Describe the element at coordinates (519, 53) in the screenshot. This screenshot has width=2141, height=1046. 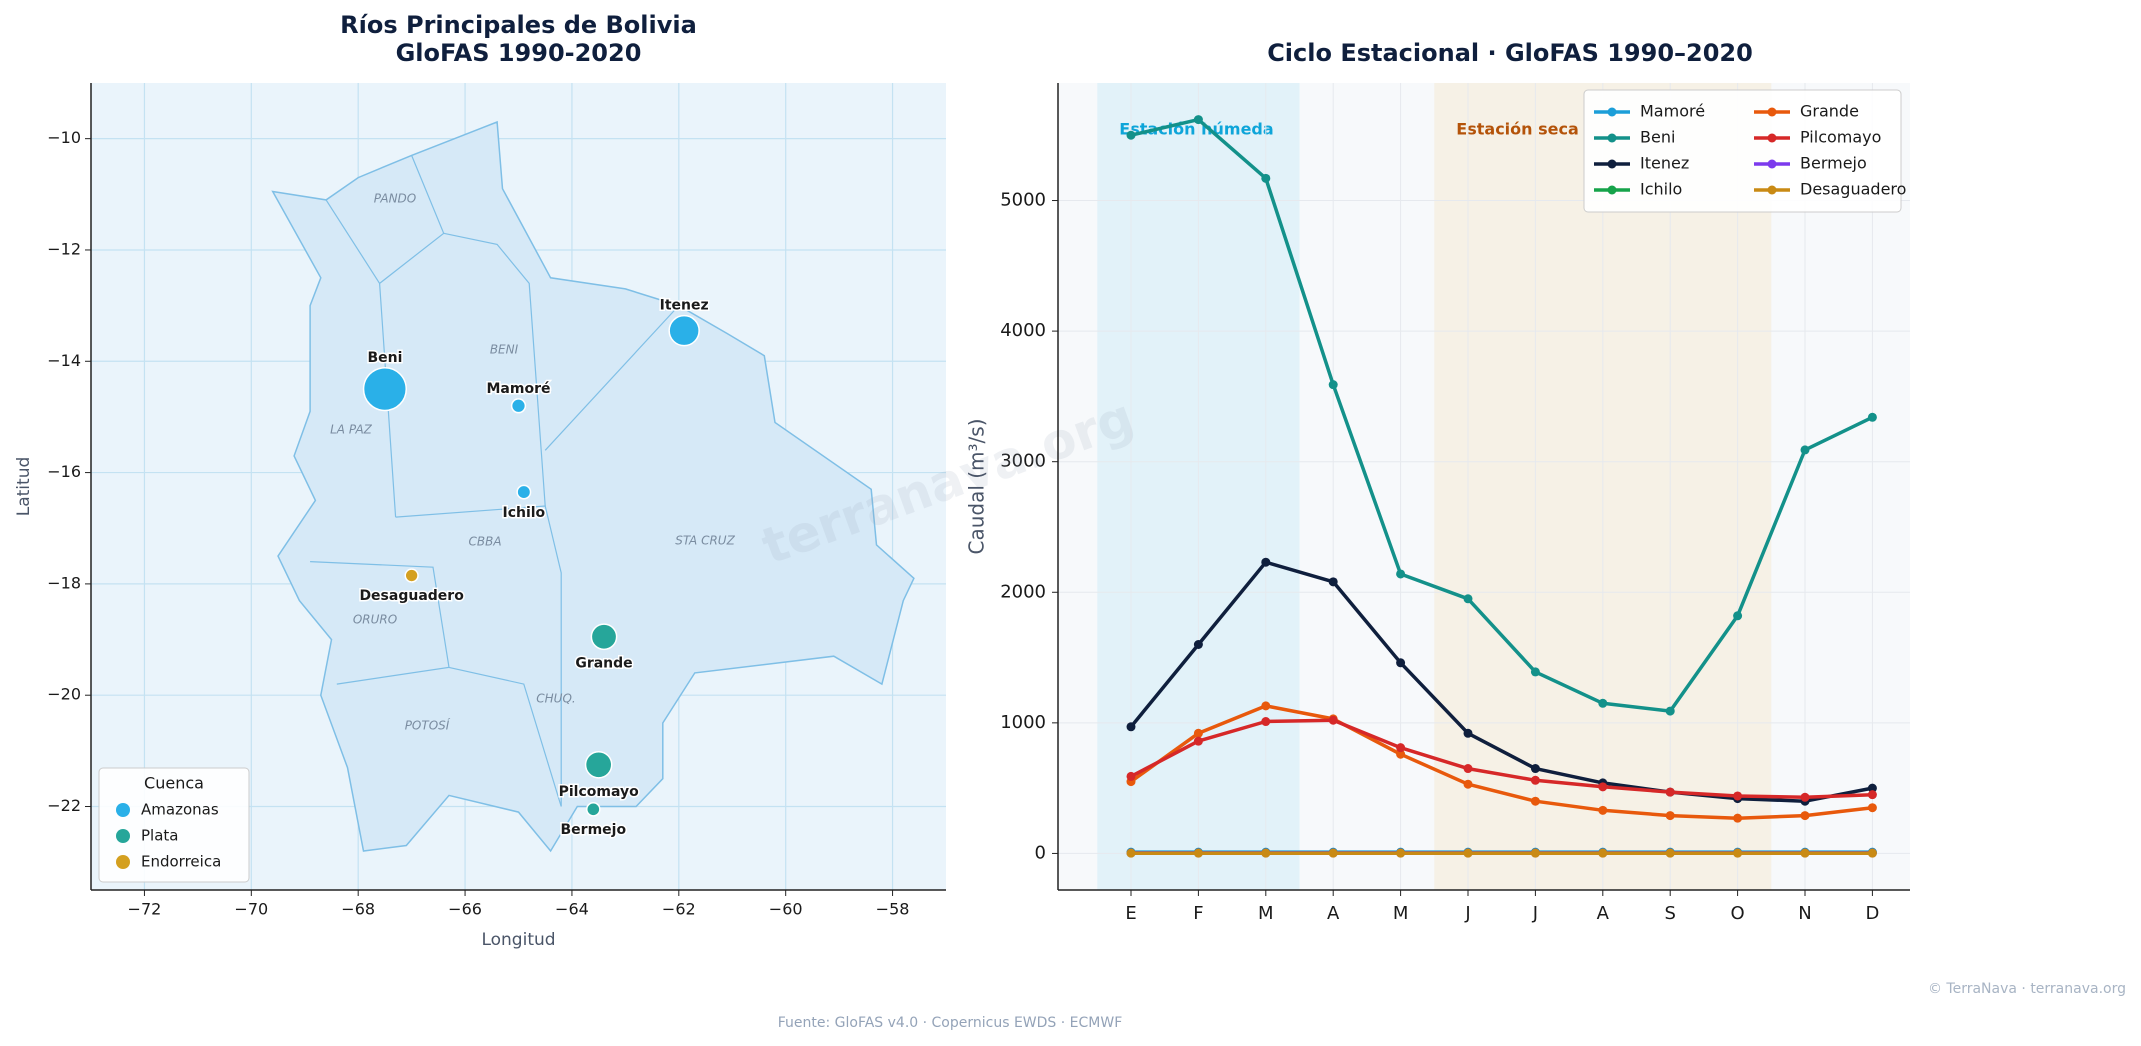
I see `chart-subtitle: GloFAS 1990-2020` at that location.